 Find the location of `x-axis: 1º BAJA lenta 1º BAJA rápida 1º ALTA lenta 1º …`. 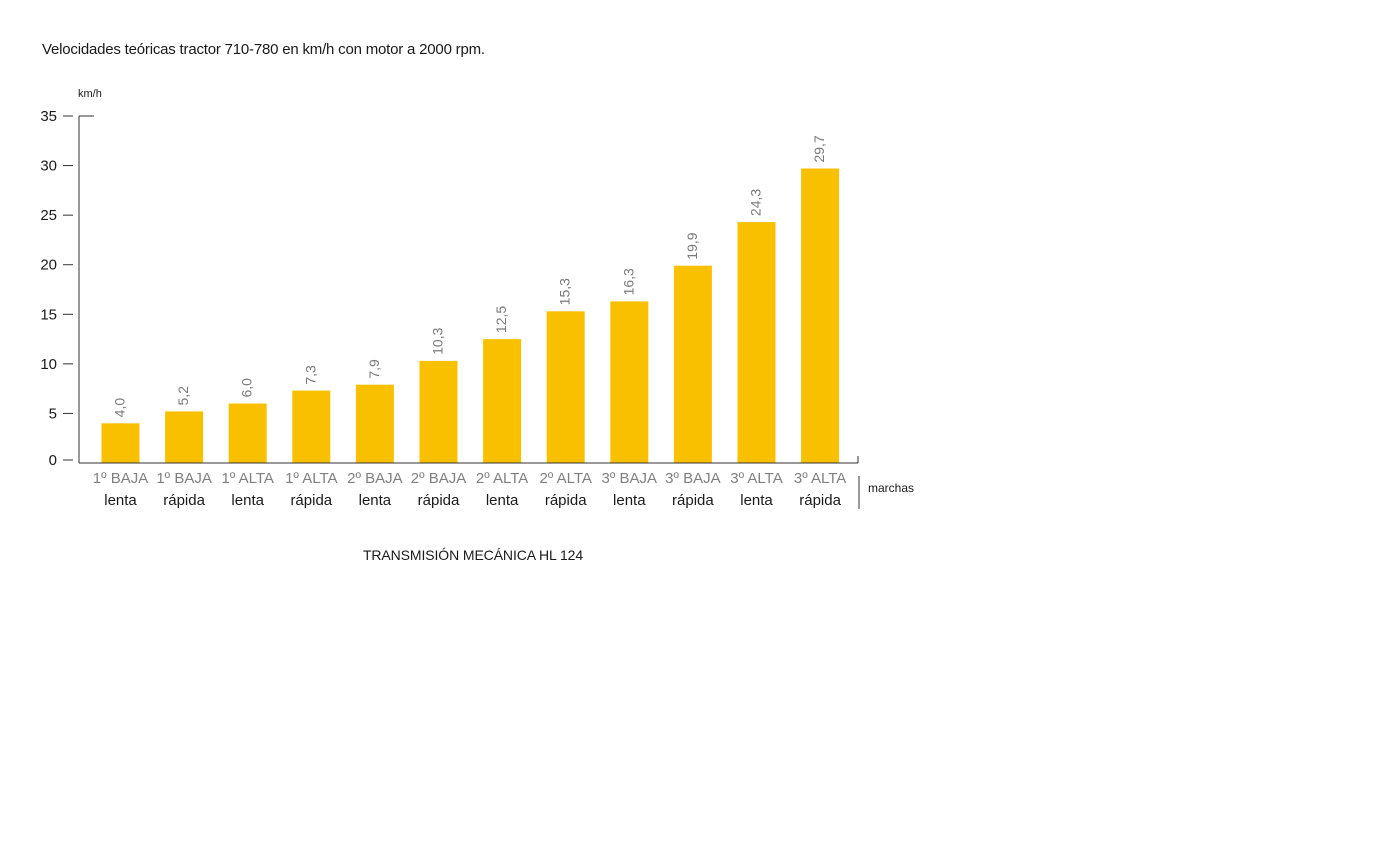

x-axis: 1º BAJA lenta 1º BAJA rápida 1º ALTA lenta 1º … is located at coordinates (496, 482).